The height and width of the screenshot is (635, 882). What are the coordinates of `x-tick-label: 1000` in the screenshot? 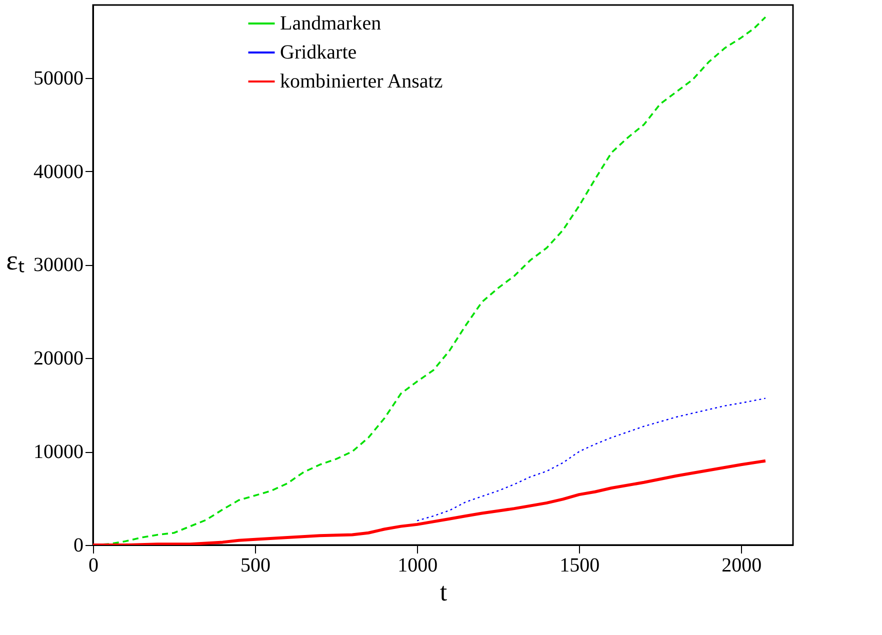 It's located at (418, 565).